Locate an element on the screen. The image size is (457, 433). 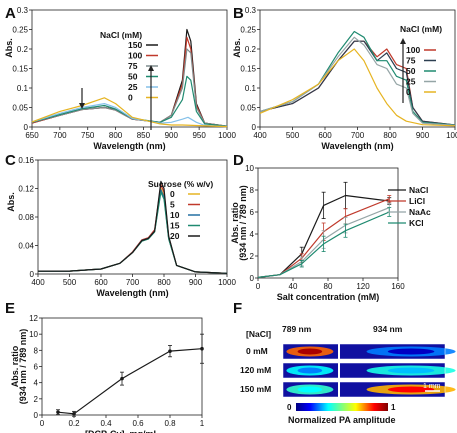
x-tick-label: 1 is located at coordinates (202, 423).